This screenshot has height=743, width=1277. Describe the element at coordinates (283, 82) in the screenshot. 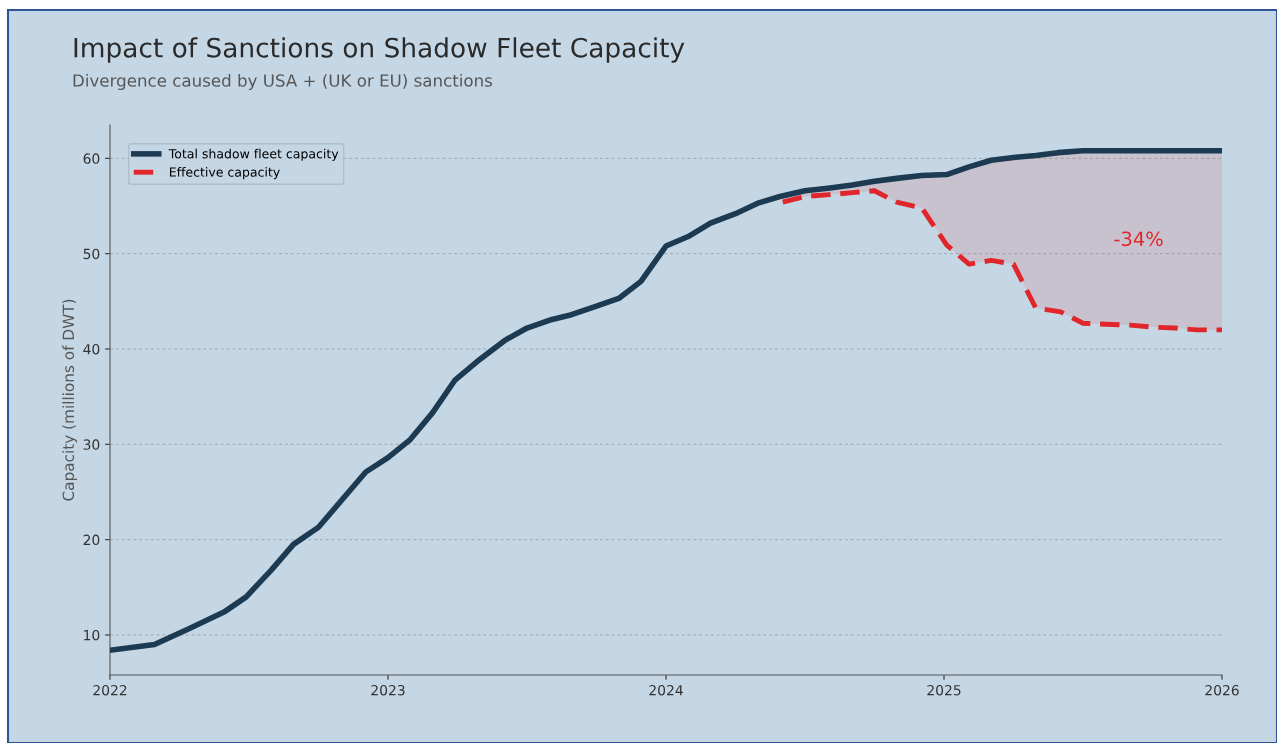

I see `chart-subtitle: Divergence caused by USA + (UK or EU) sanctions` at that location.